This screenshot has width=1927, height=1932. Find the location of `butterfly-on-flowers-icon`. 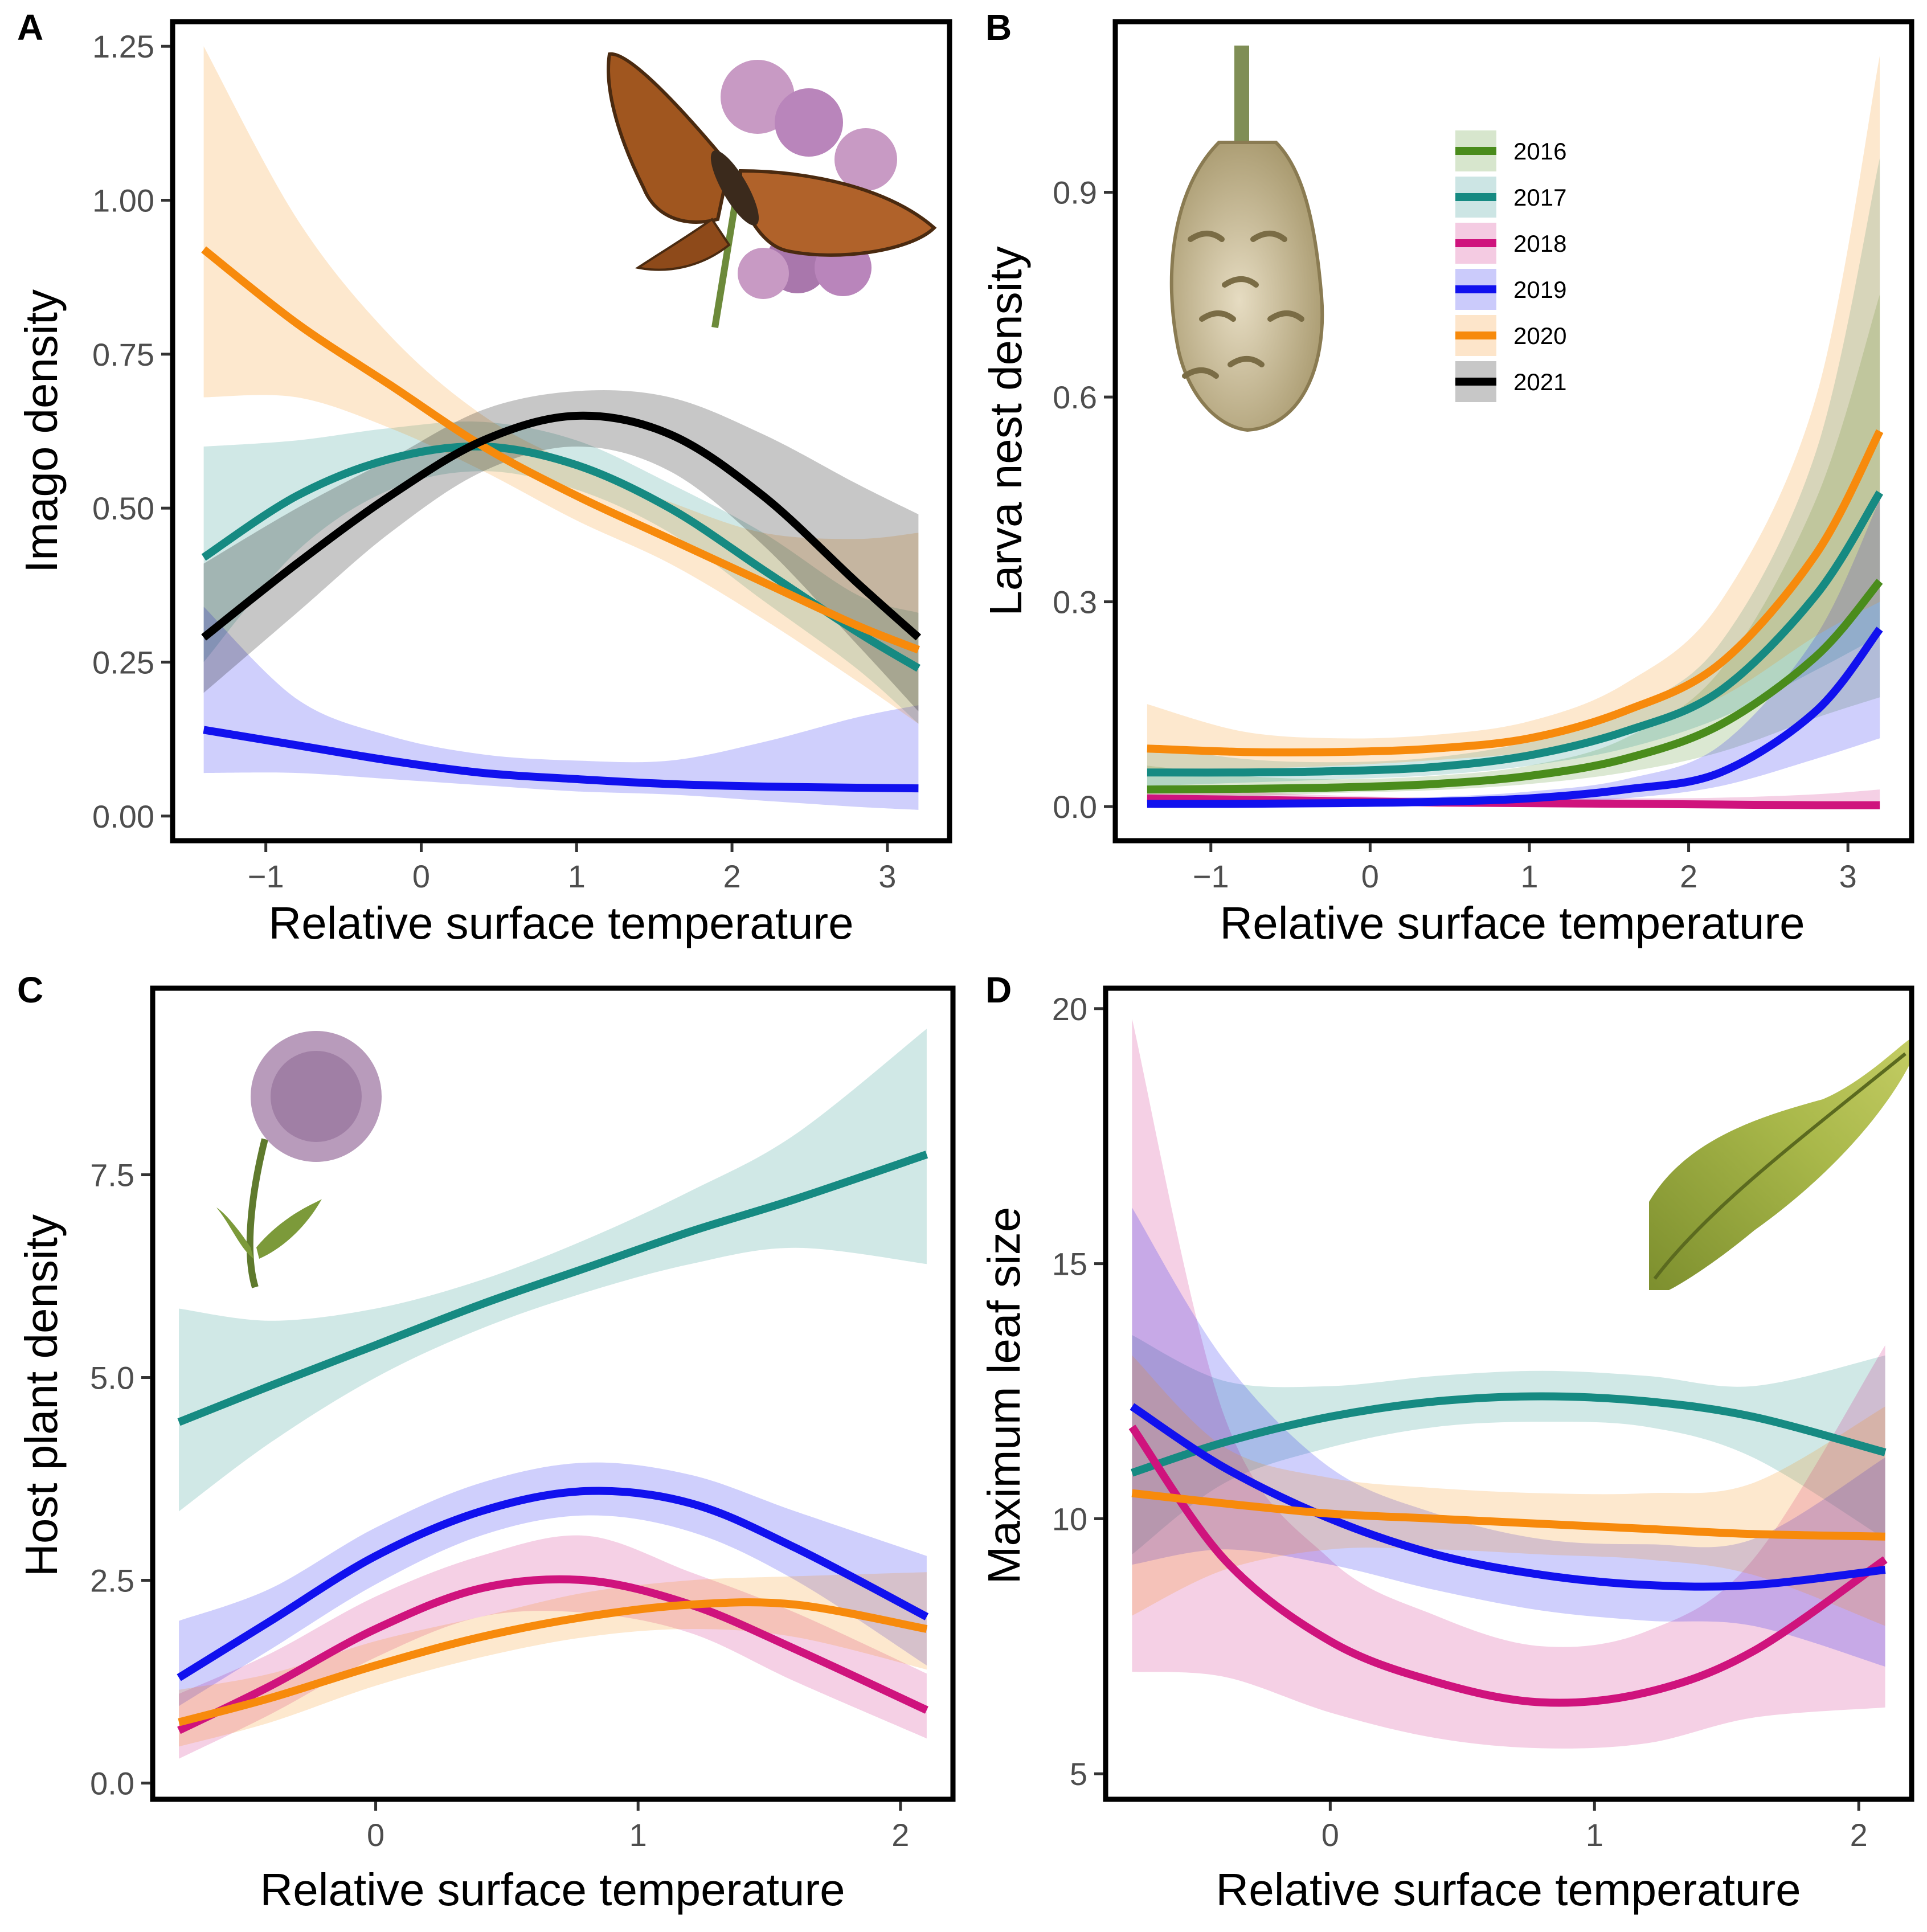

butterfly-on-flowers-icon is located at coordinates (772, 190).